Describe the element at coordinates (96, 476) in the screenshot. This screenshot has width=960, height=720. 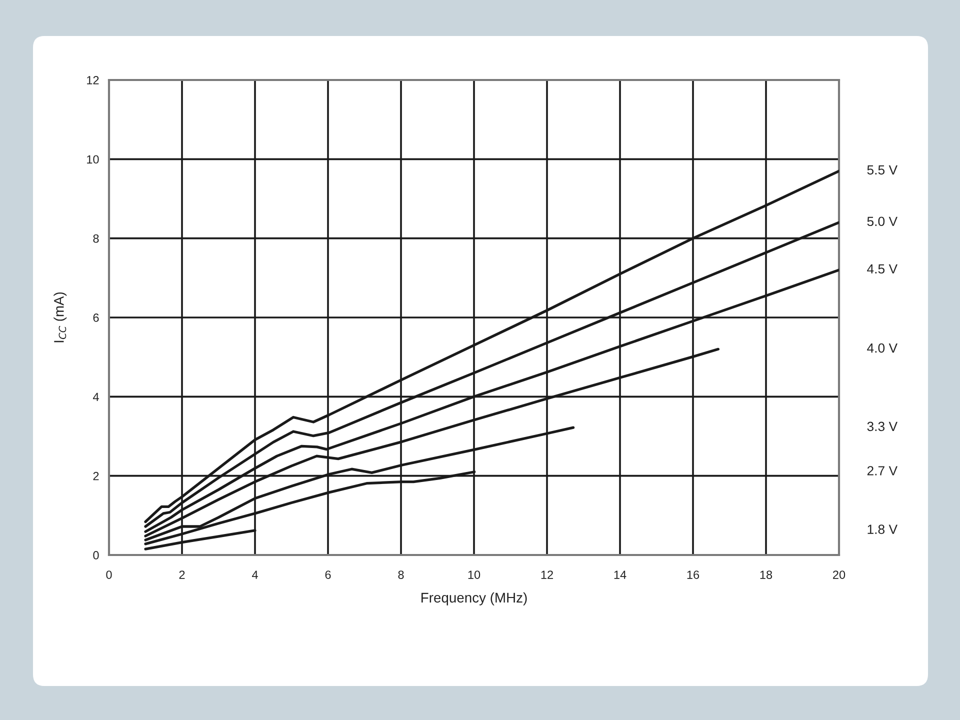
I see `y-tick-label: 2` at that location.